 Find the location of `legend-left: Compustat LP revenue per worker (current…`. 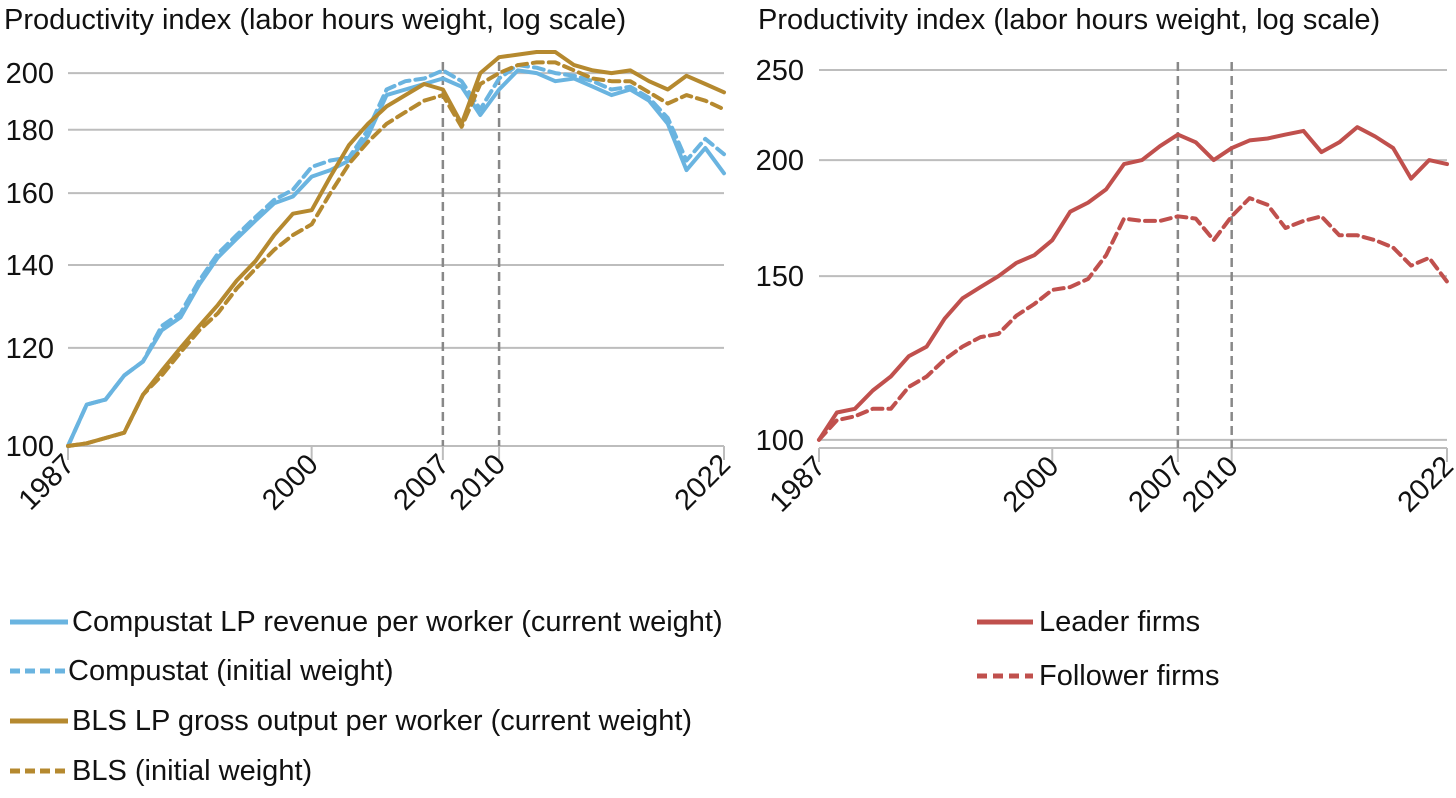

legend-left: Compustat LP revenue per worker (current… is located at coordinates (388, 699).